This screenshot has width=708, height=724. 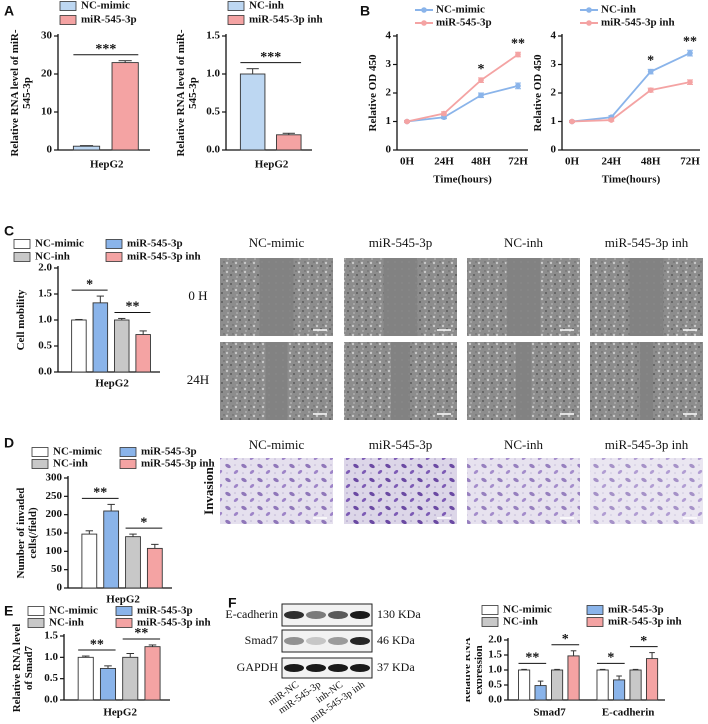 I want to click on x-tick-label: Smad7, so click(x=549, y=713).